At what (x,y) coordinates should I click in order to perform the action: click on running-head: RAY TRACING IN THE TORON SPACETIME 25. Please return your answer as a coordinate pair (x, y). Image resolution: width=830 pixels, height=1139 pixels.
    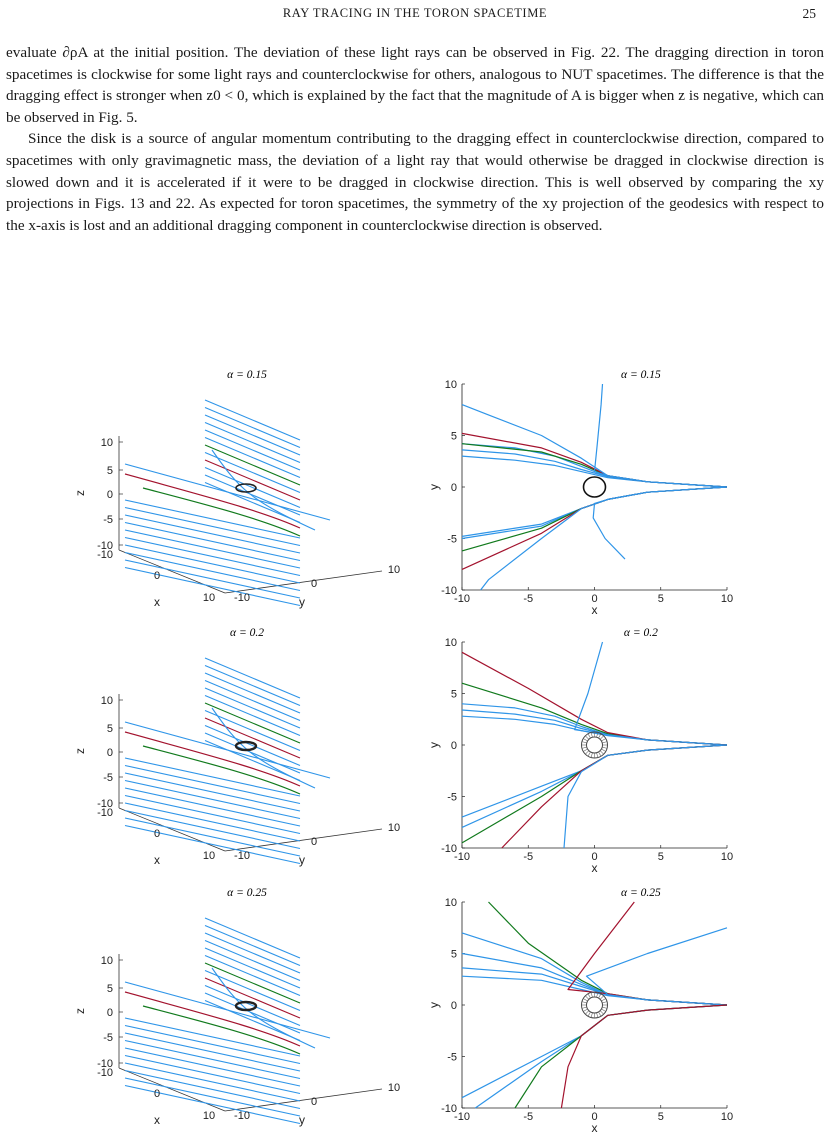
    Looking at the image, I should click on (415, 15).